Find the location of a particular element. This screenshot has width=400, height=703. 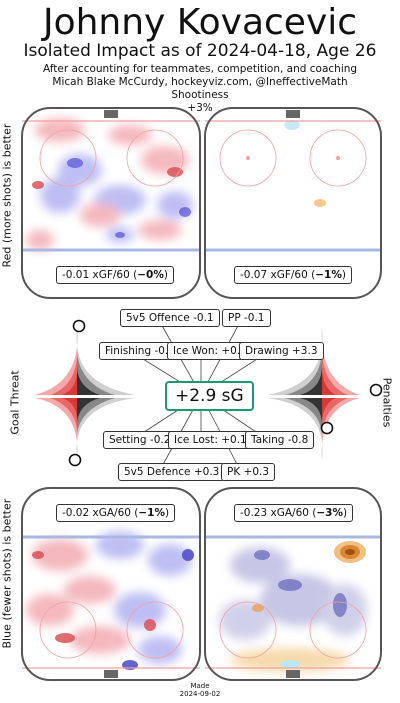

penalties-label: Penalties is located at coordinates (387, 402).